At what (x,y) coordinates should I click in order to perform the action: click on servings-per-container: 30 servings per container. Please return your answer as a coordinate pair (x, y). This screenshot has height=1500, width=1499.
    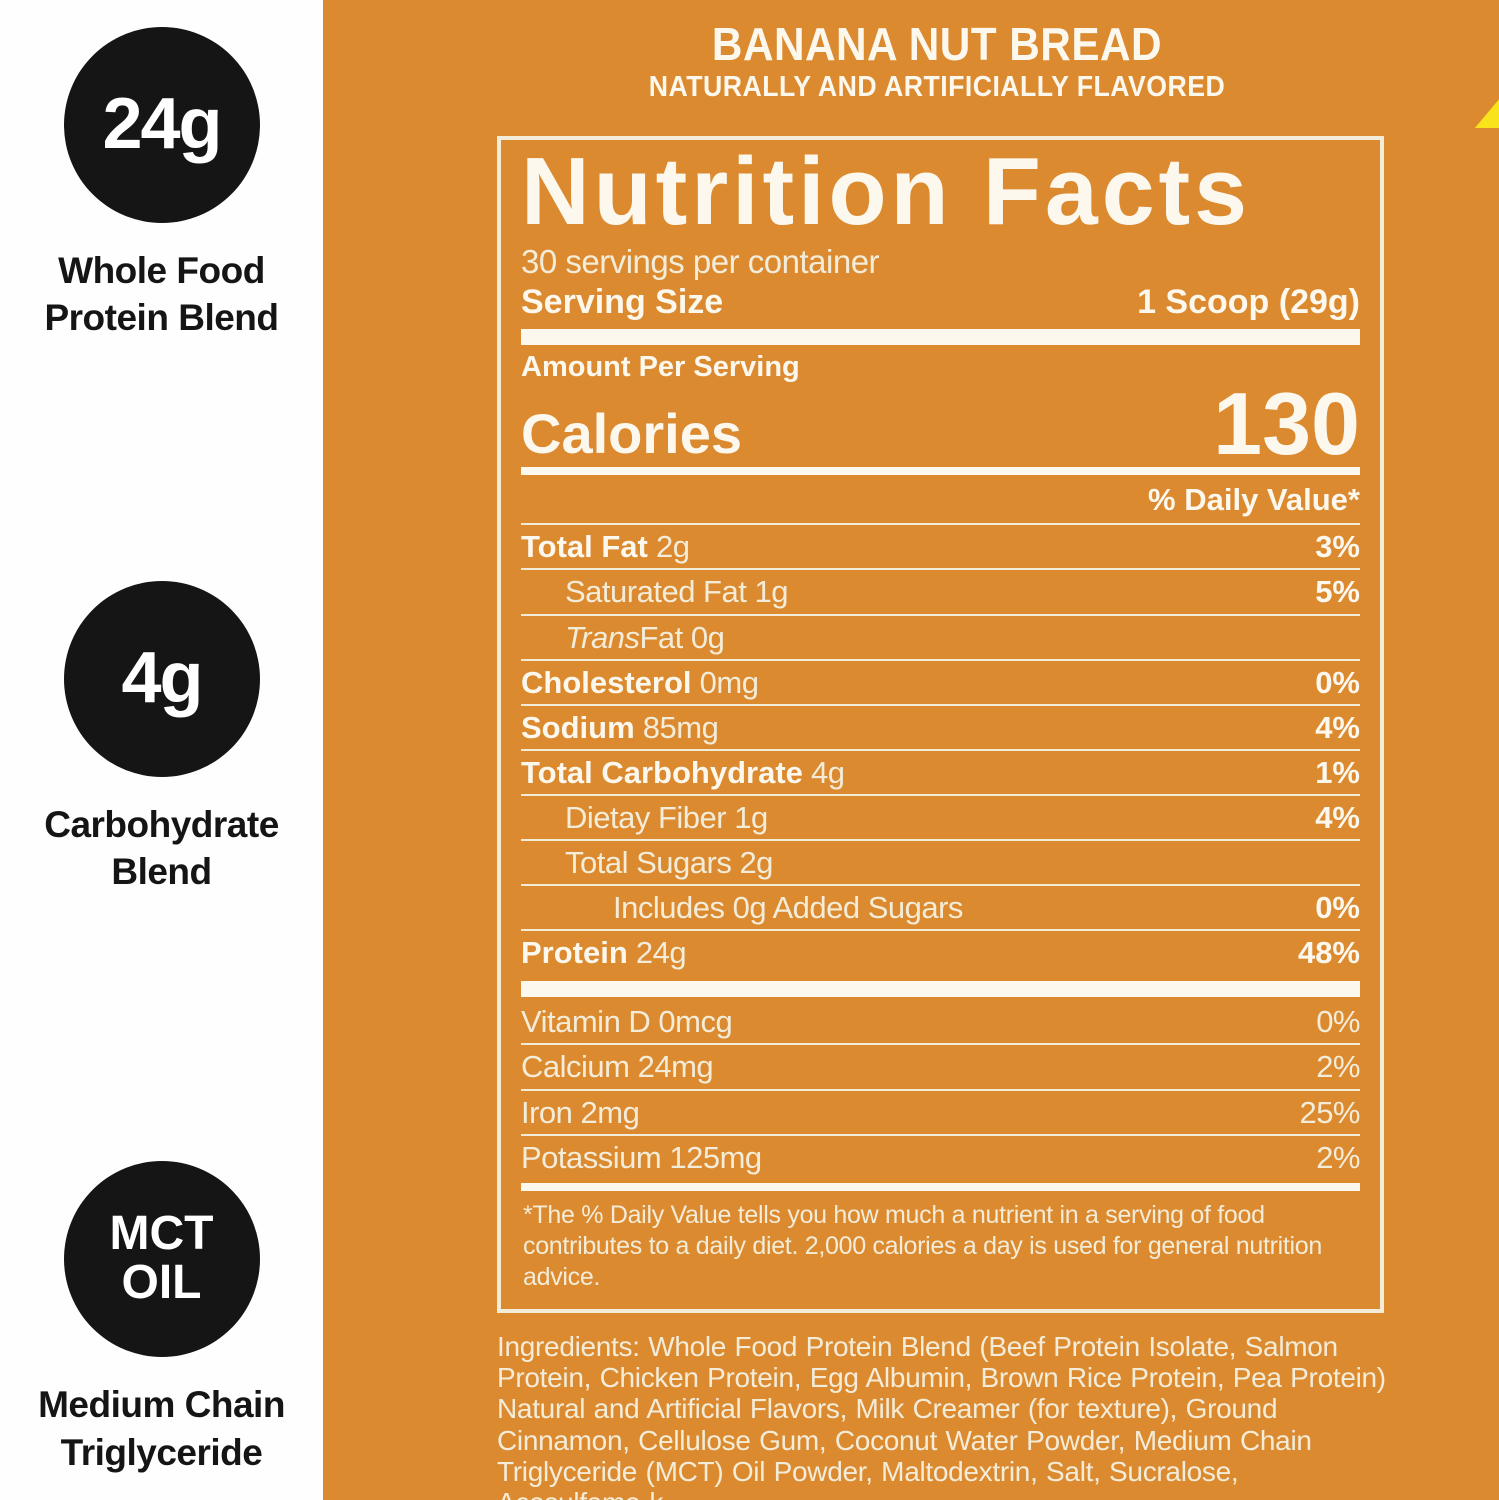
    Looking at the image, I should click on (700, 262).